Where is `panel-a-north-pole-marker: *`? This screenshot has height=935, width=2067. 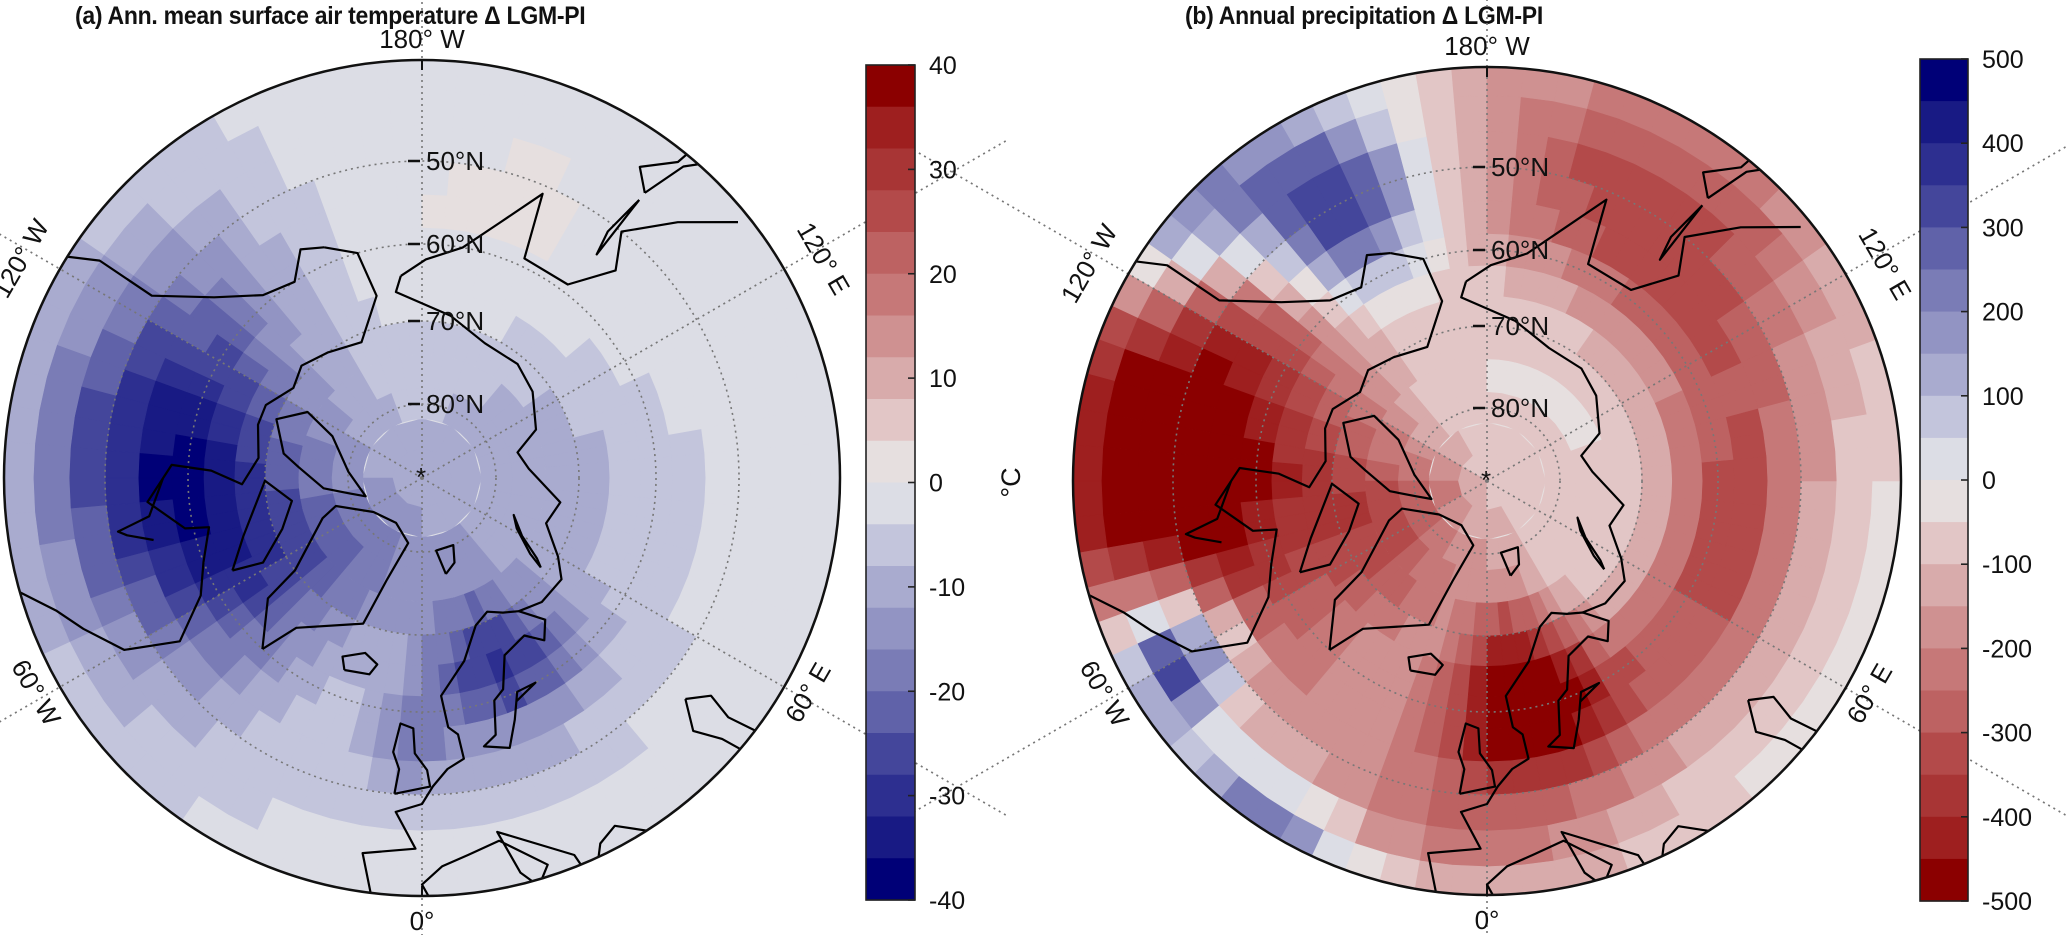 panel-a-north-pole-marker: * is located at coordinates (421, 477).